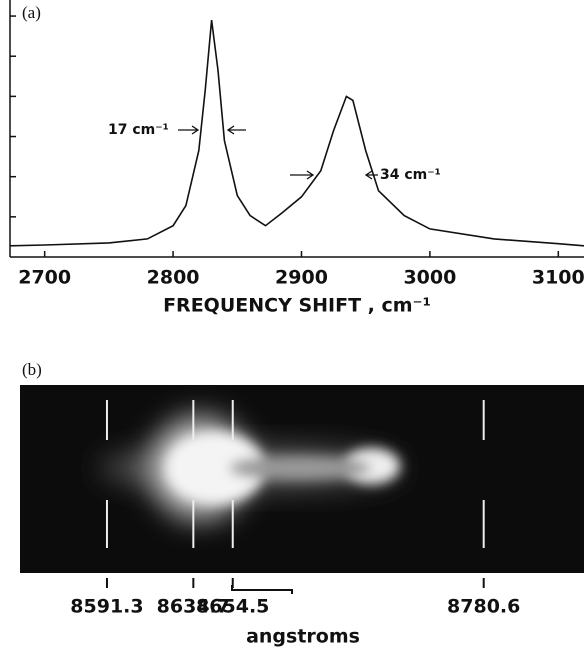 The image size is (584, 649). I want to click on x-axis-label: FREQUENCY SHIFT , cm⁻¹, so click(297, 306).